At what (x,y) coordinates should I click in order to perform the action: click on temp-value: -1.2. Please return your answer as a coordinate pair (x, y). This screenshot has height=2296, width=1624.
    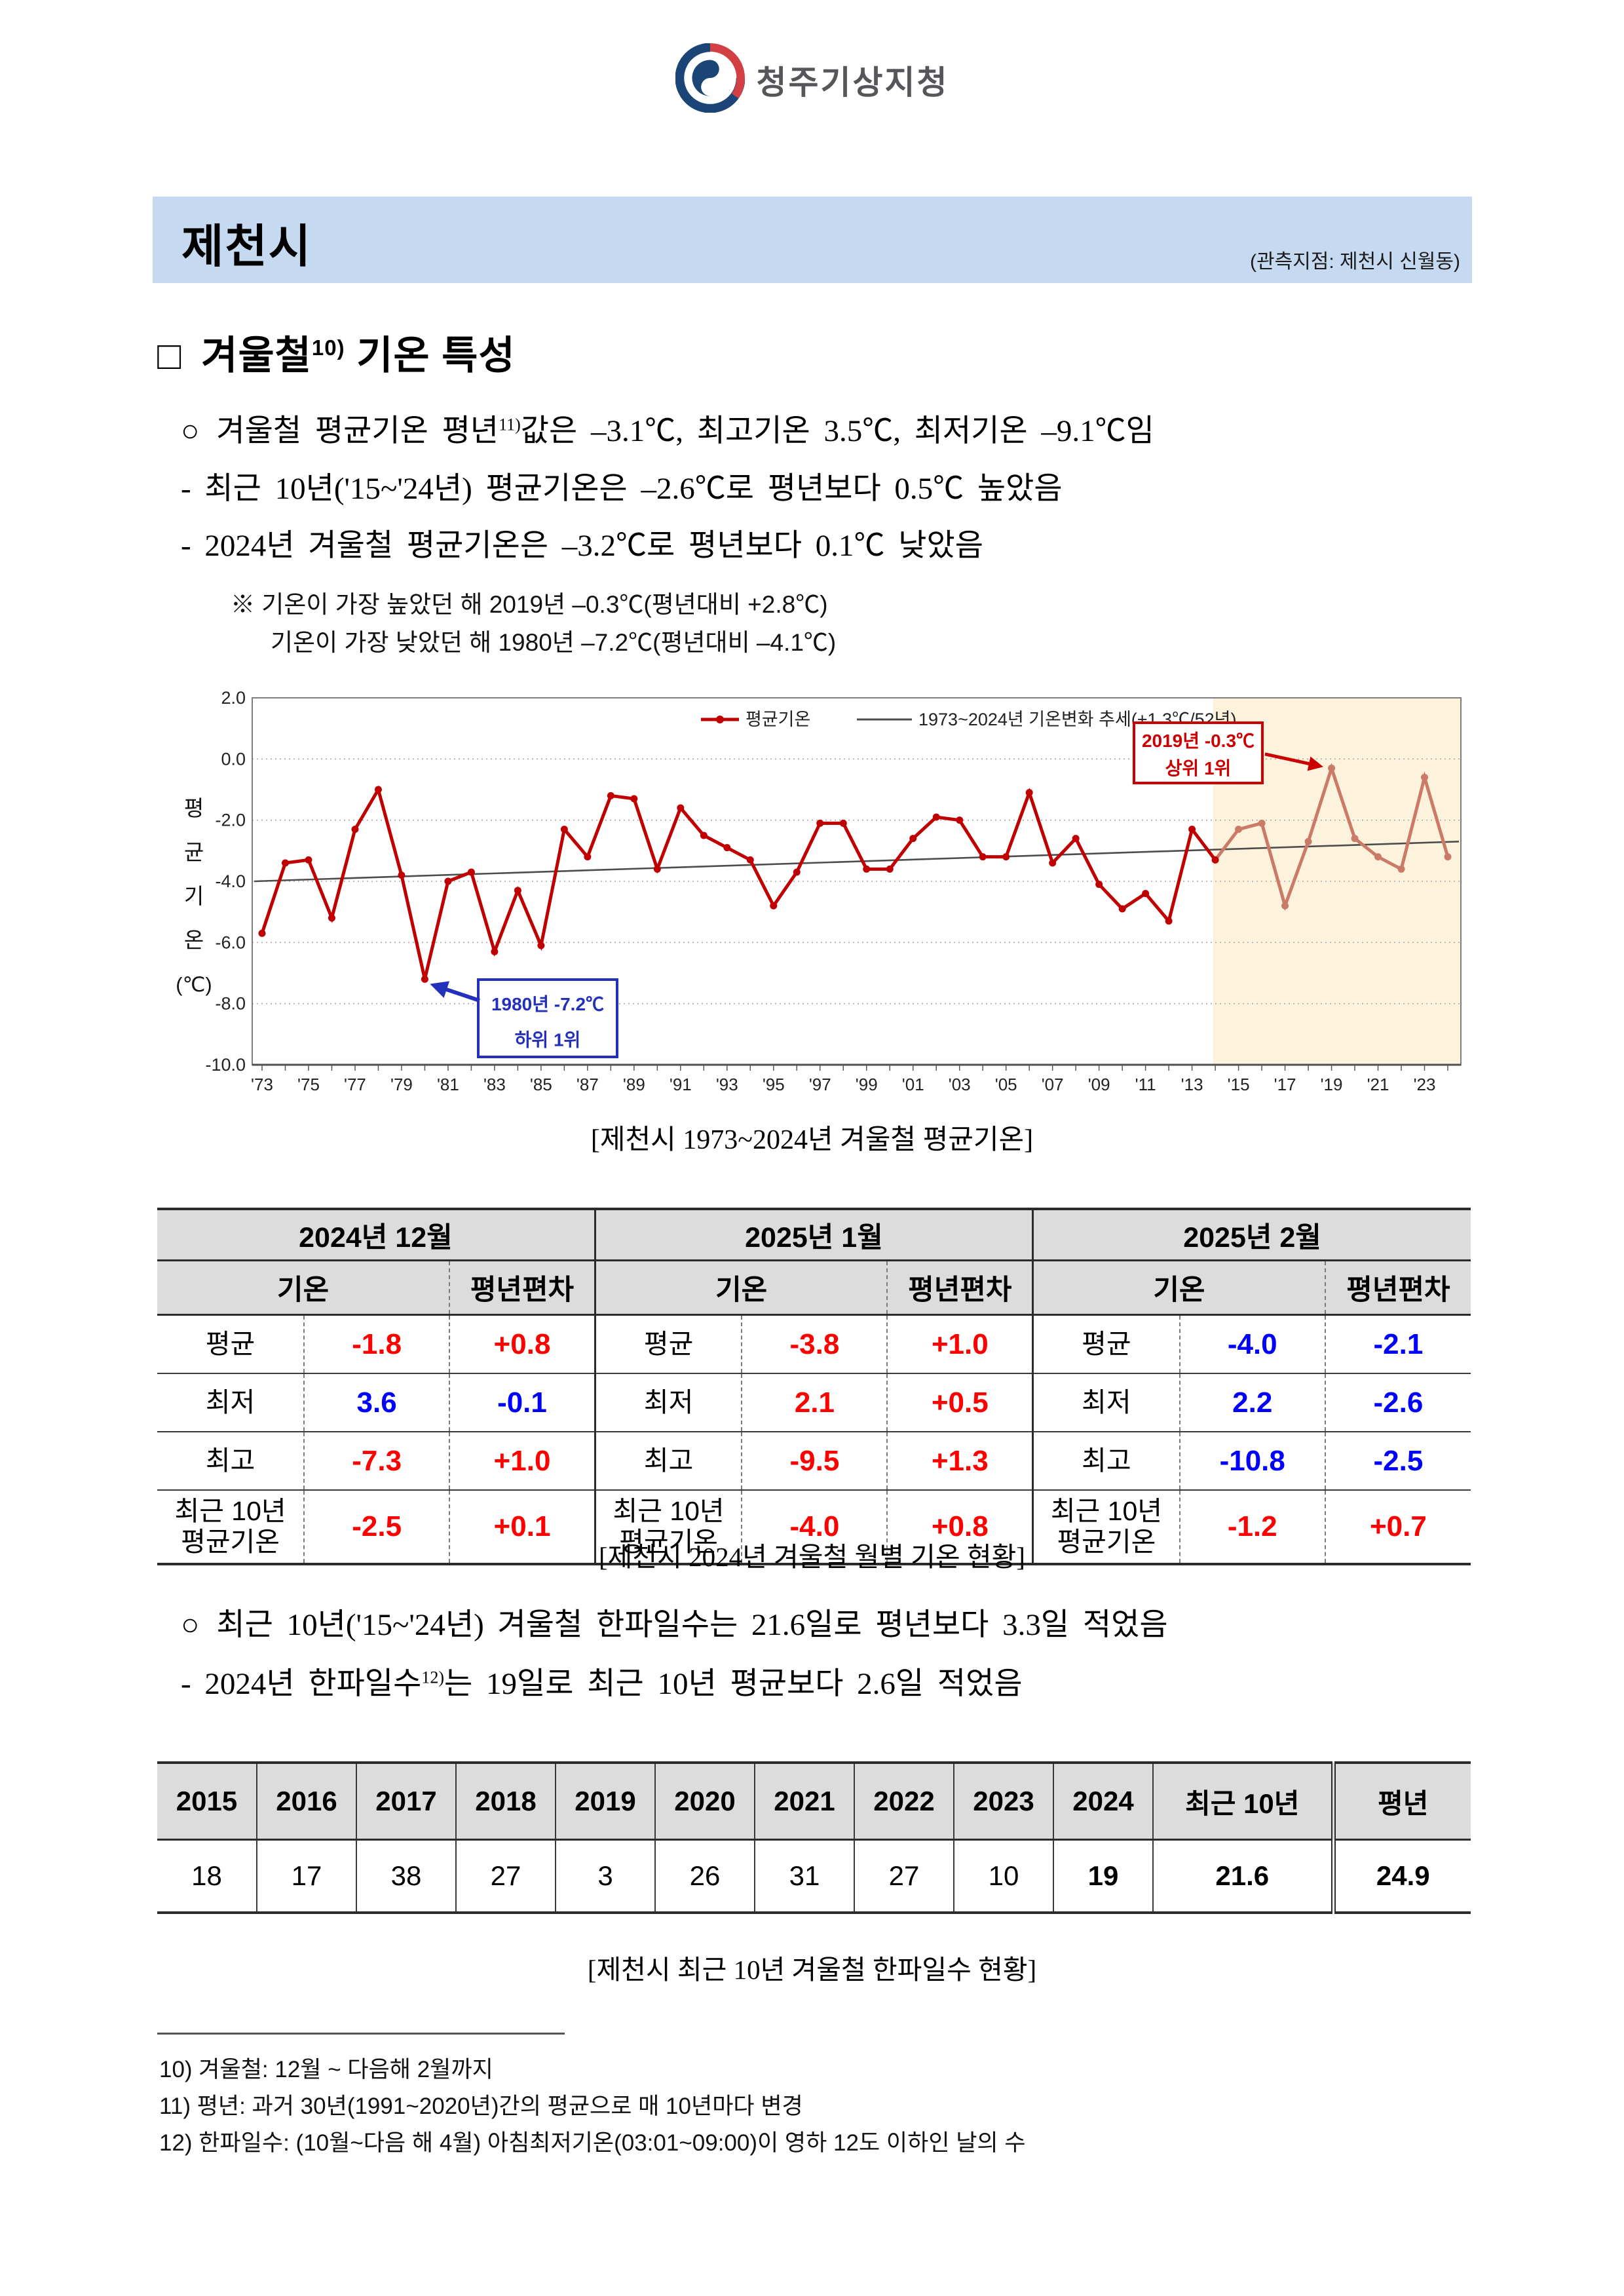
    Looking at the image, I should click on (1252, 1527).